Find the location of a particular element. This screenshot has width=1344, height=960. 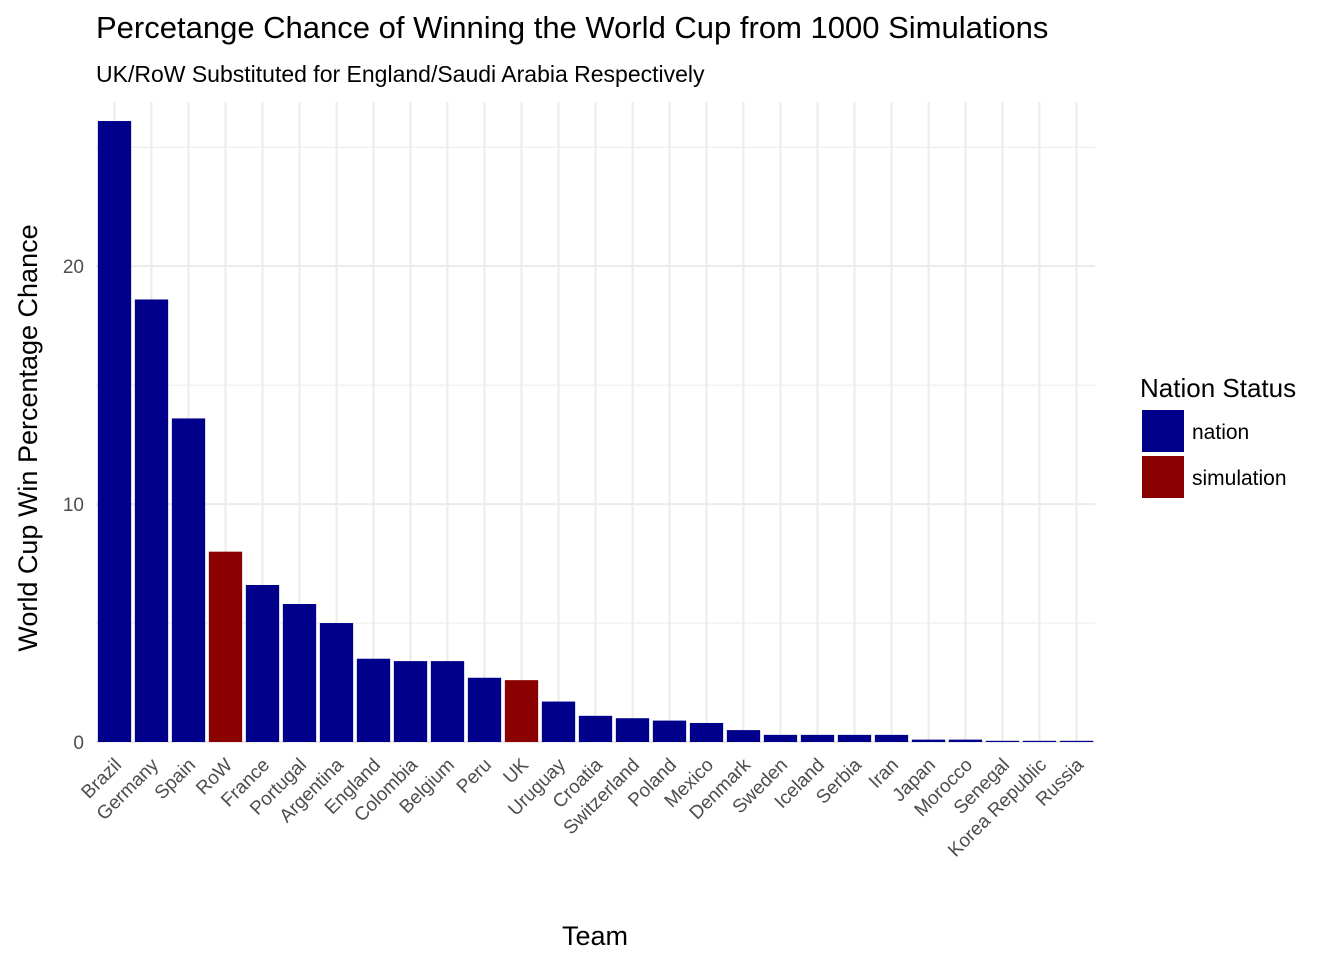

y-tick-label: 10 is located at coordinates (73, 505).